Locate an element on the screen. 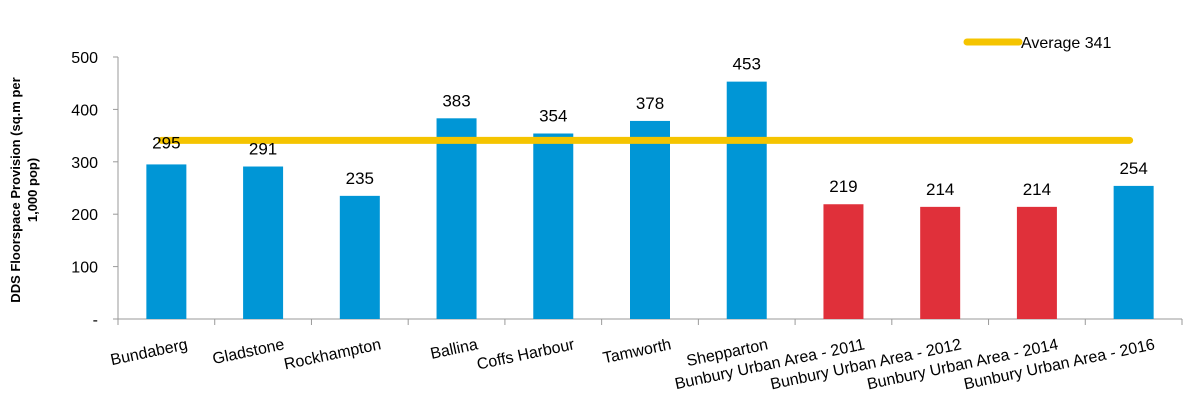  x-tick-label: Rockhampton is located at coordinates (333, 354).